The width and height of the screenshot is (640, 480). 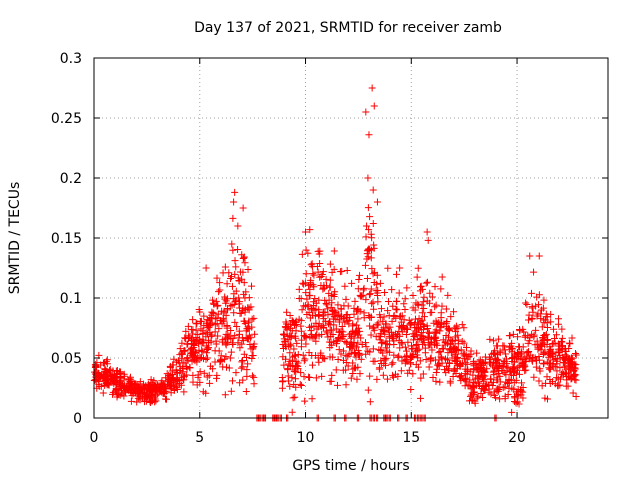 What do you see at coordinates (517, 438) in the screenshot?
I see `x-tick-label: 20` at bounding box center [517, 438].